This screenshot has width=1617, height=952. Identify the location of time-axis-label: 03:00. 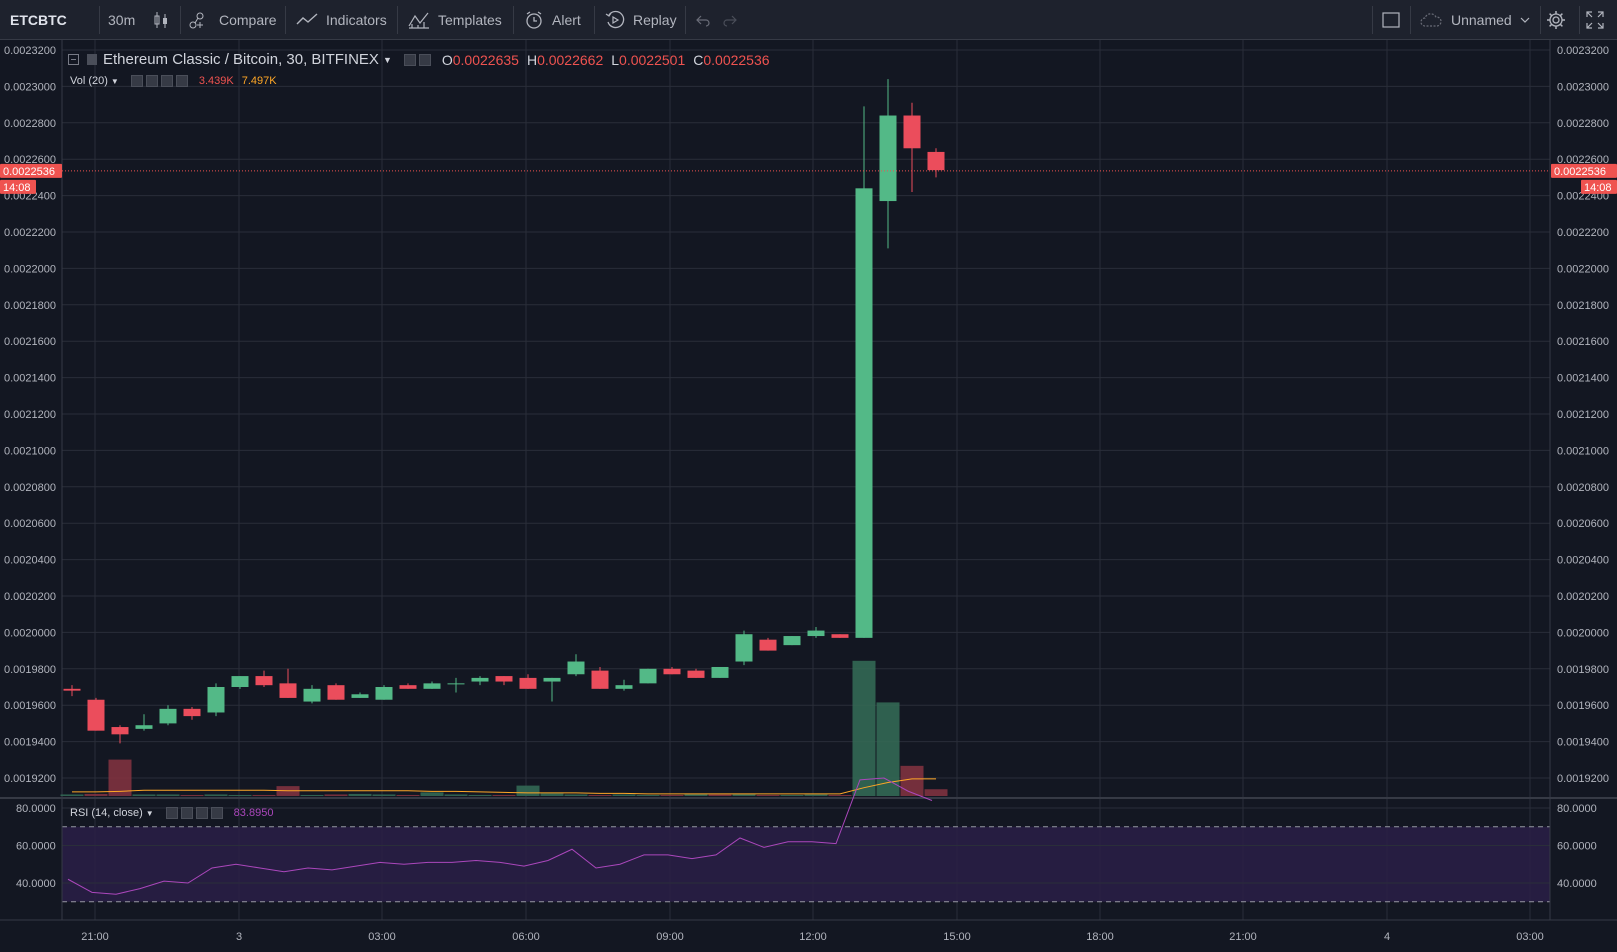
(382, 937).